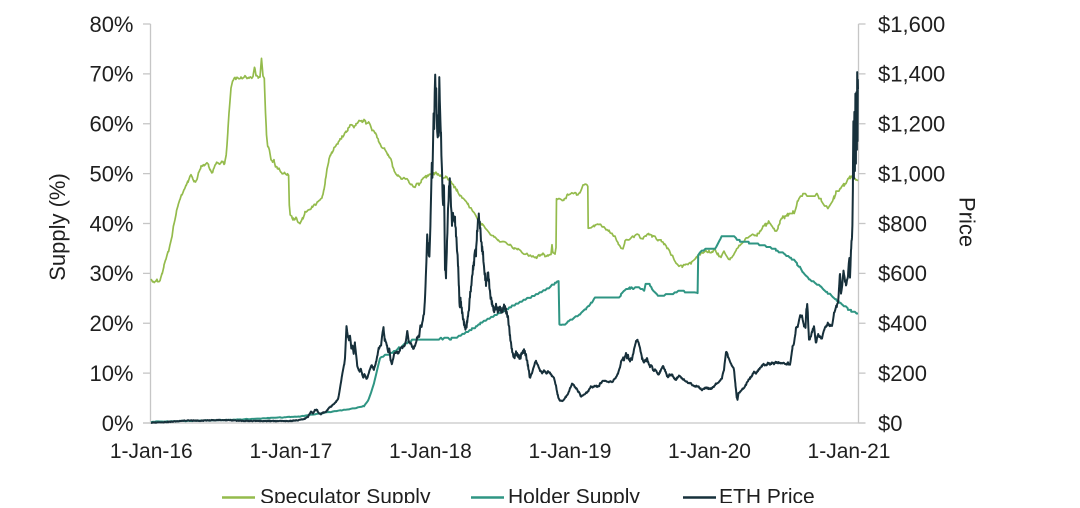 Image resolution: width=1080 pixels, height=508 pixels. Describe the element at coordinates (902, 323) in the screenshot. I see `svg-text: $400` at that location.